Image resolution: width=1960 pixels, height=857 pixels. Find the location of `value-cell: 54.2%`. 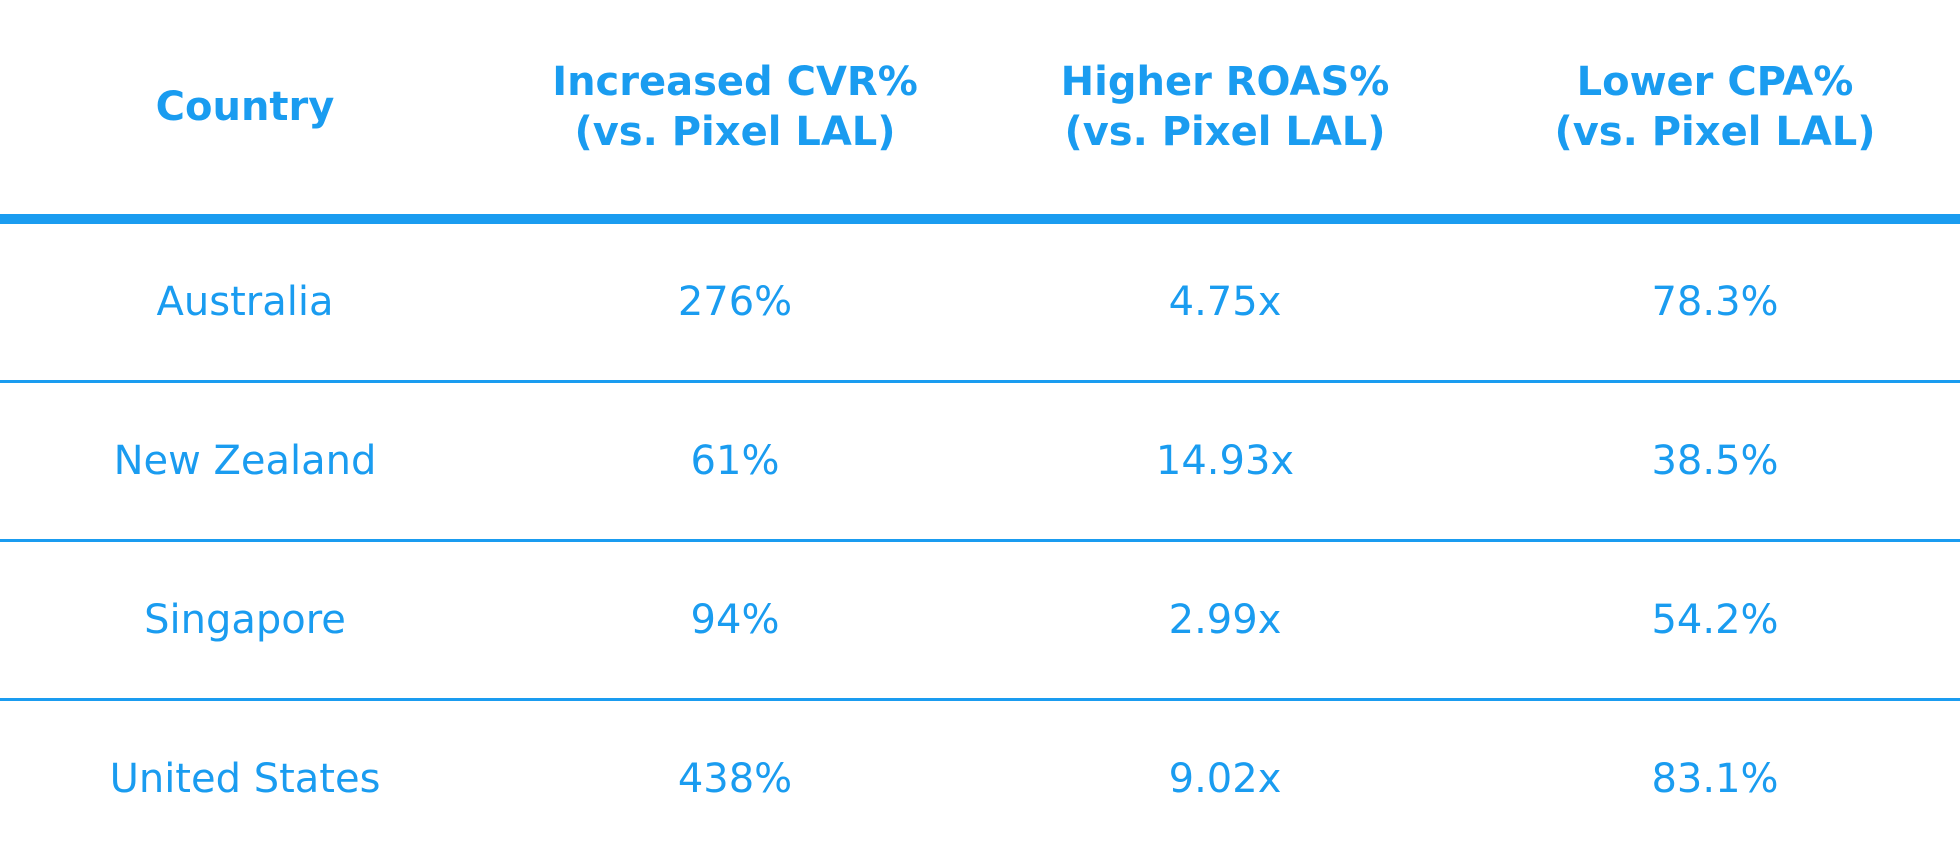

value-cell: 54.2% is located at coordinates (1715, 620).